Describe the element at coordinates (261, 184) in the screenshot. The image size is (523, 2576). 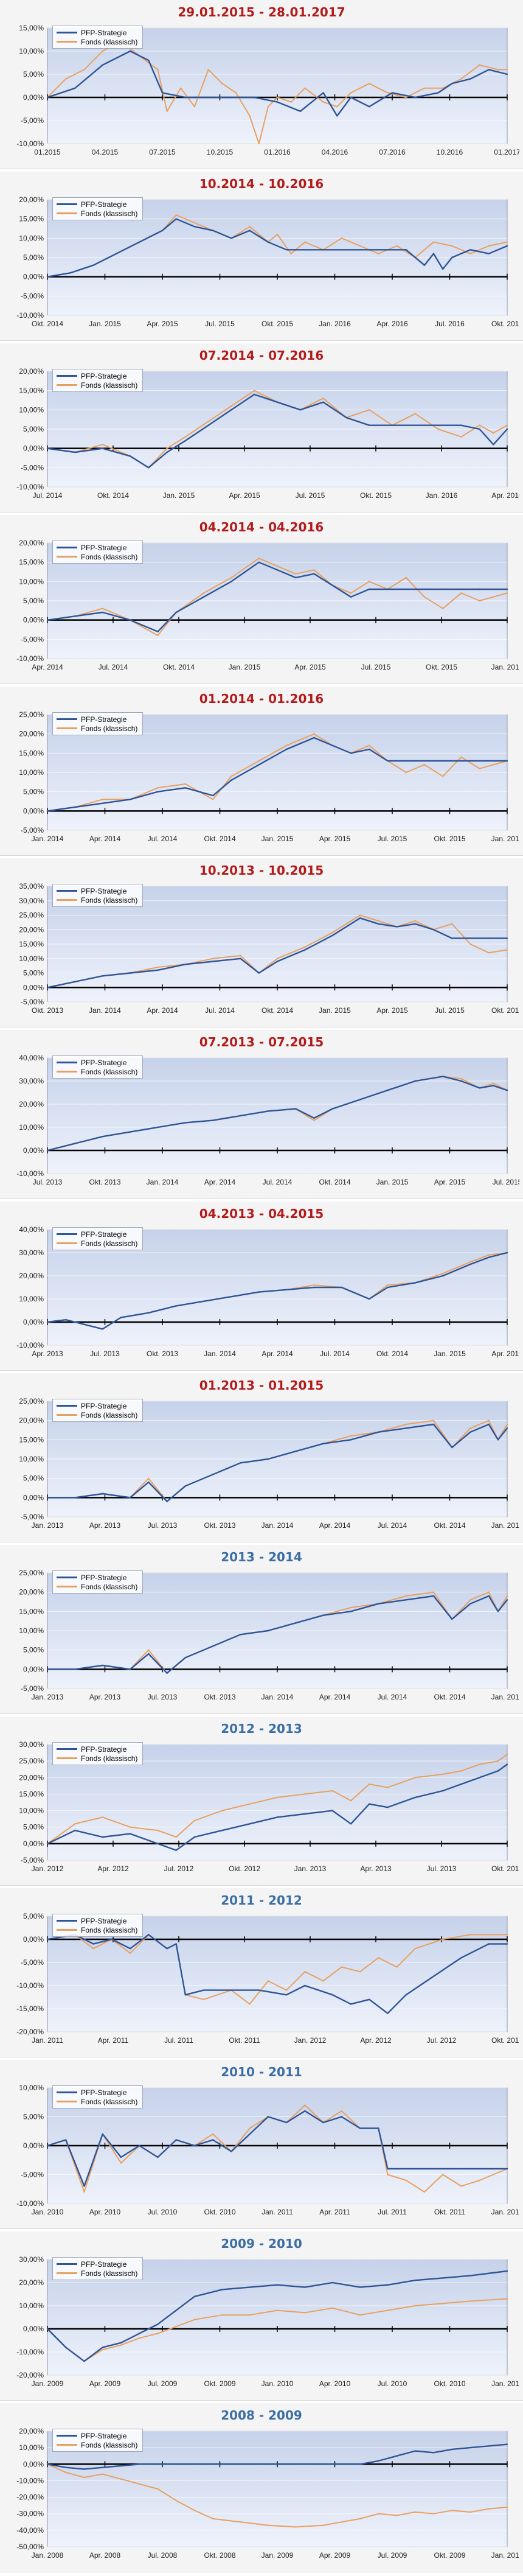
I see `chart-title: 10.2014 - 10.2016` at that location.